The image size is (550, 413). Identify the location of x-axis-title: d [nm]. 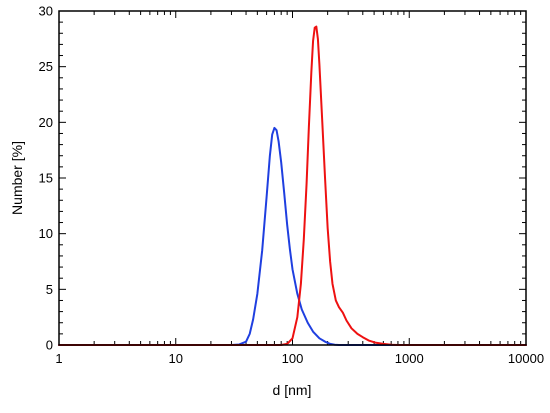
(292, 390).